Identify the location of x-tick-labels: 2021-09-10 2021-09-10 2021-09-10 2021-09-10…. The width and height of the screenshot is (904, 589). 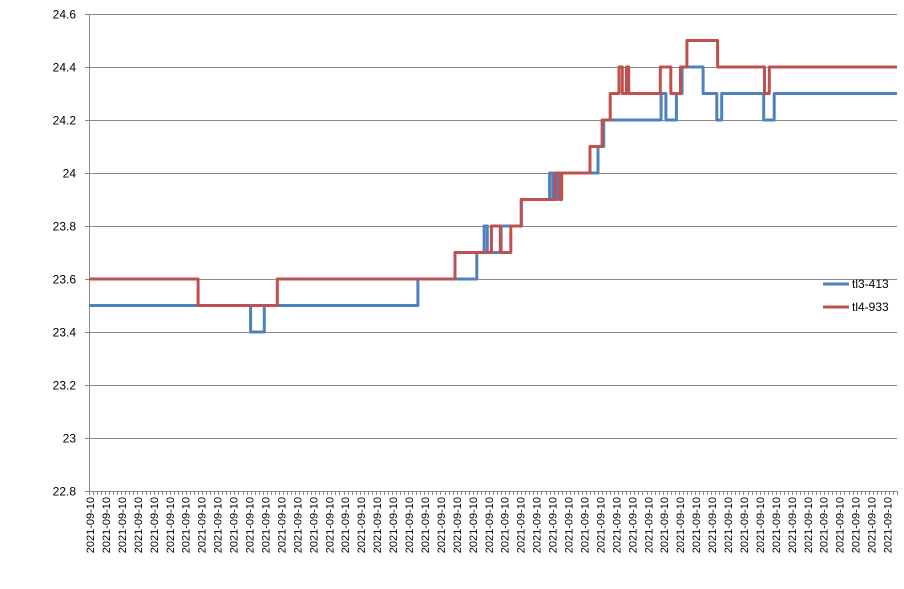
(490, 525).